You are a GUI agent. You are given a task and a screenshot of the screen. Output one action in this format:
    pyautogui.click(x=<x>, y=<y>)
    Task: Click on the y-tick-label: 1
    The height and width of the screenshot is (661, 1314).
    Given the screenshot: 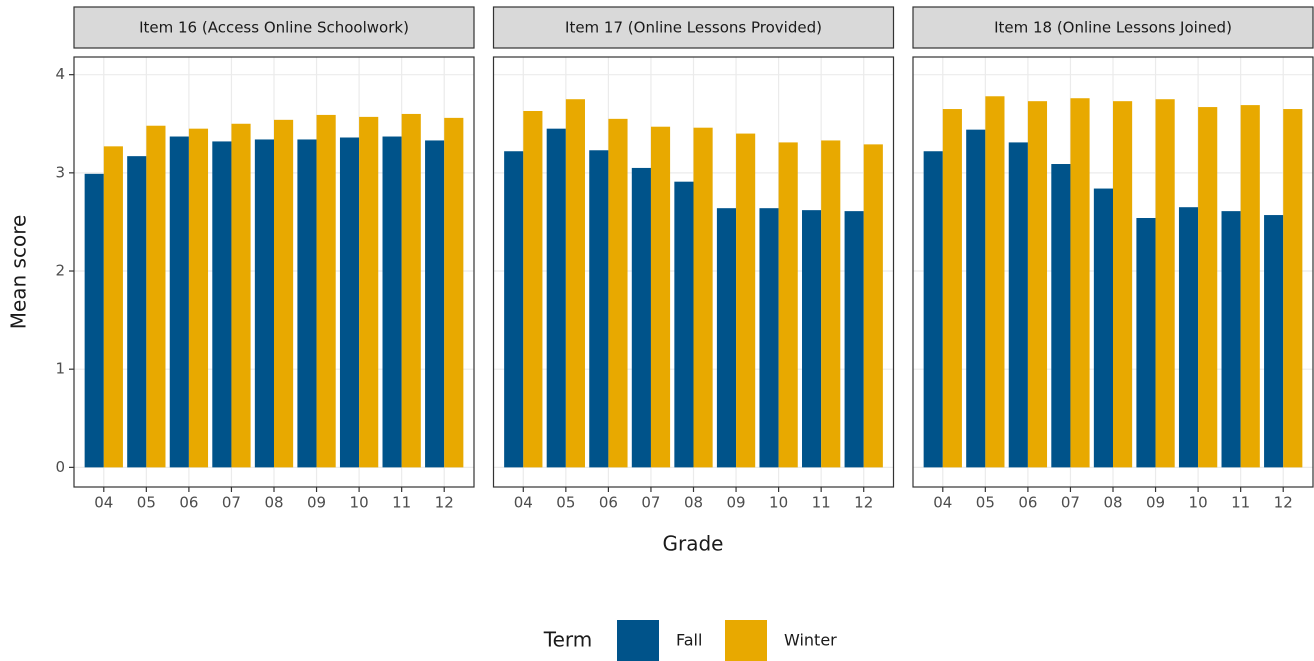 What is the action you would take?
    pyautogui.click(x=60, y=369)
    